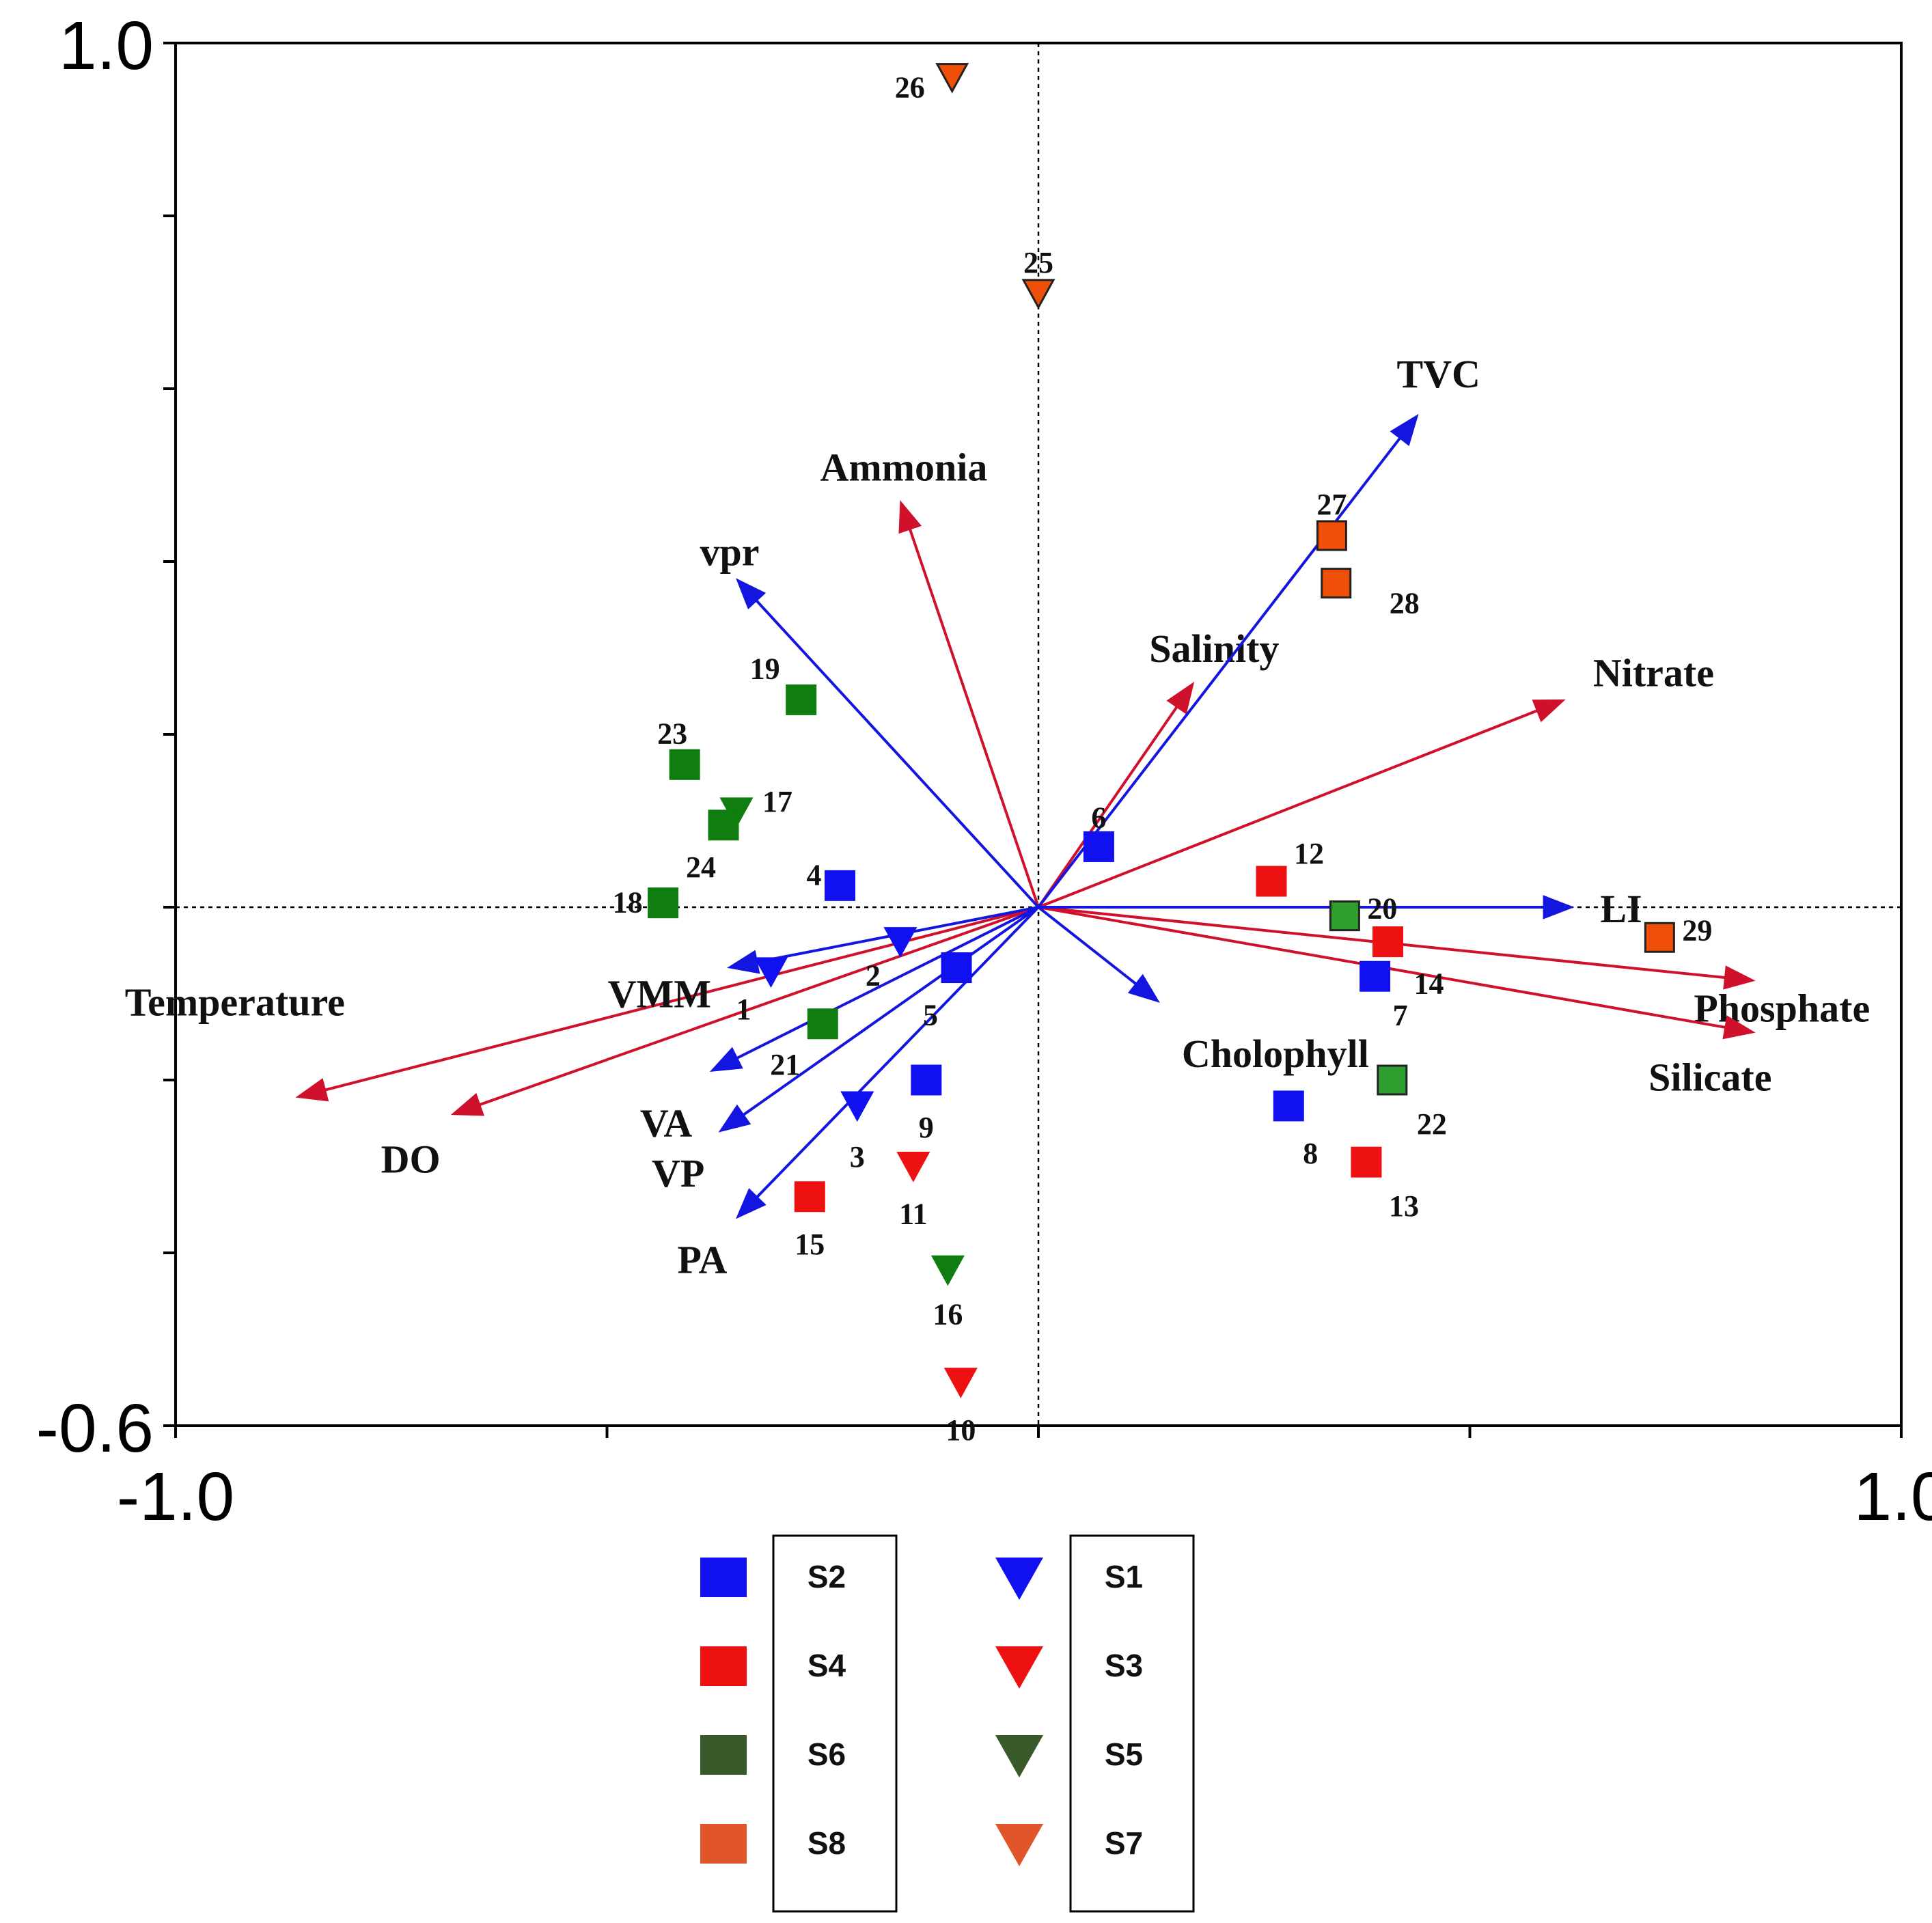 The height and width of the screenshot is (1923, 1932). What do you see at coordinates (107, 46) in the screenshot?
I see `y-tick-label: 1.0` at bounding box center [107, 46].